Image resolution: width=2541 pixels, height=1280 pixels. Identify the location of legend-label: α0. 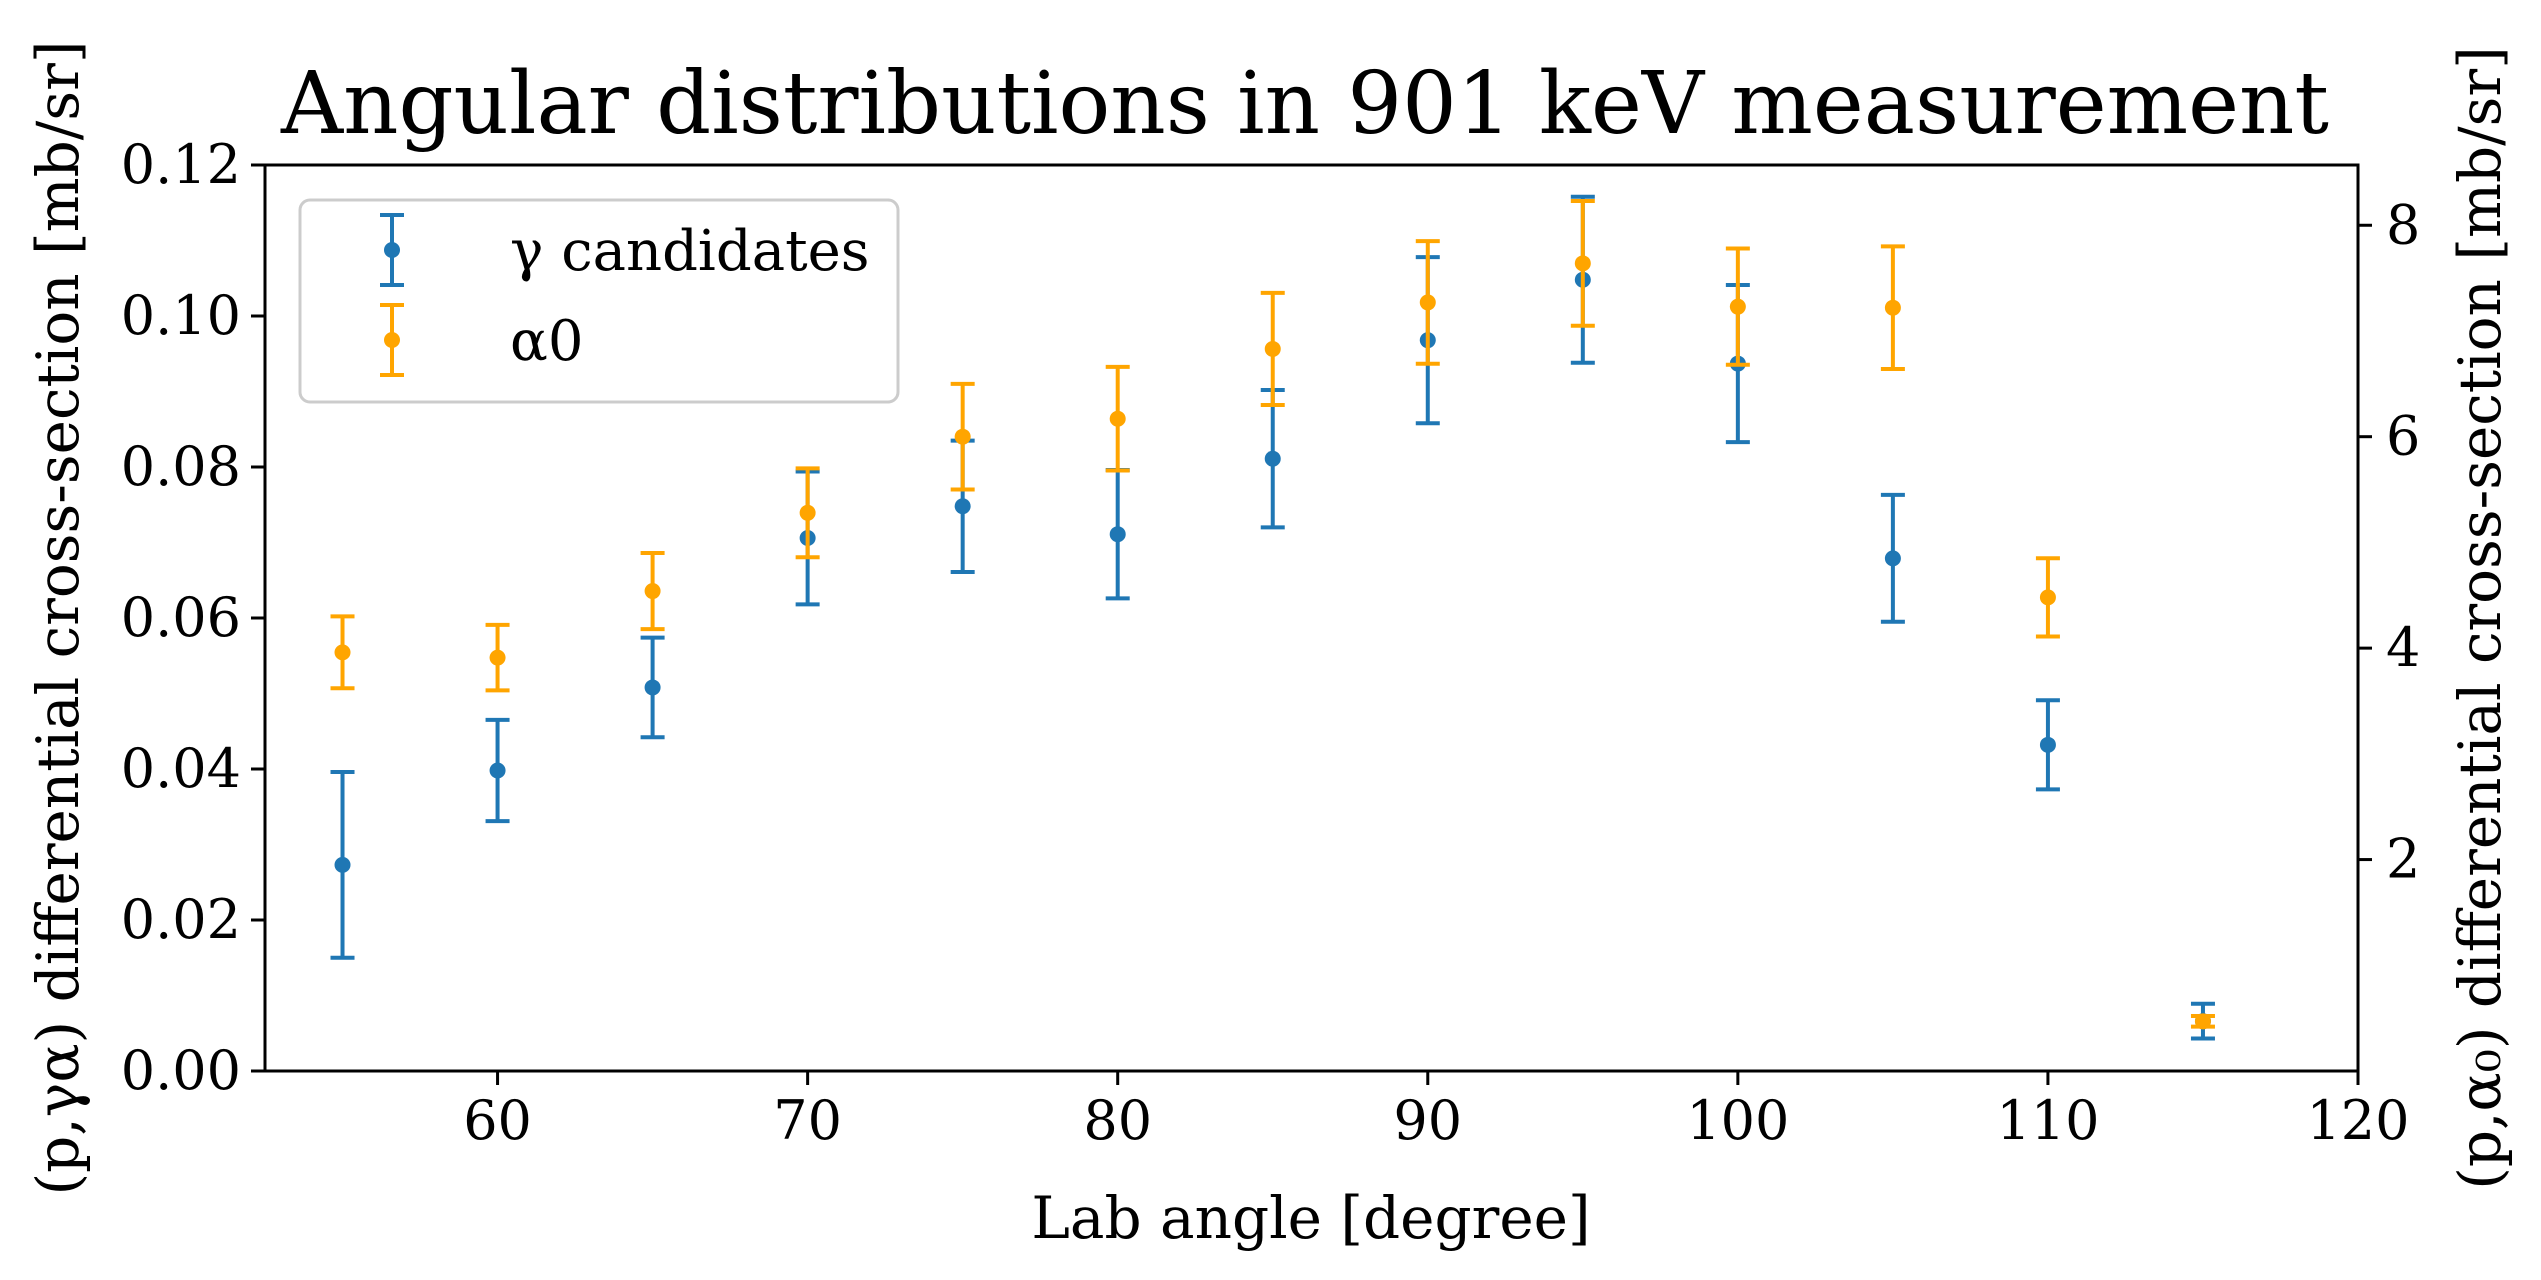
(546, 341).